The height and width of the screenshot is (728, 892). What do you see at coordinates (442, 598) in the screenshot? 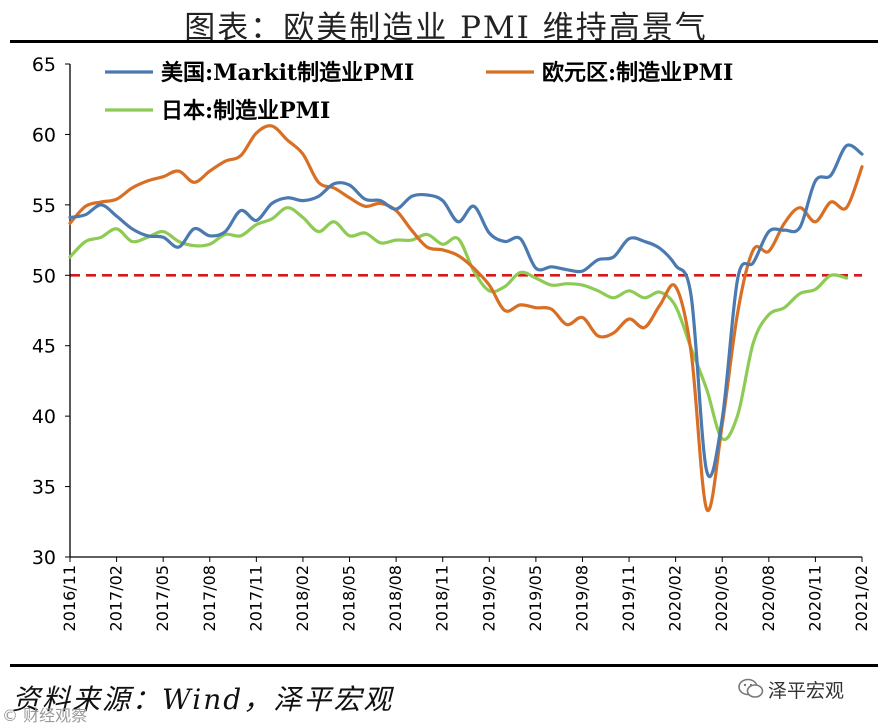
I see `x-tick-label: 2018/11` at bounding box center [442, 598].